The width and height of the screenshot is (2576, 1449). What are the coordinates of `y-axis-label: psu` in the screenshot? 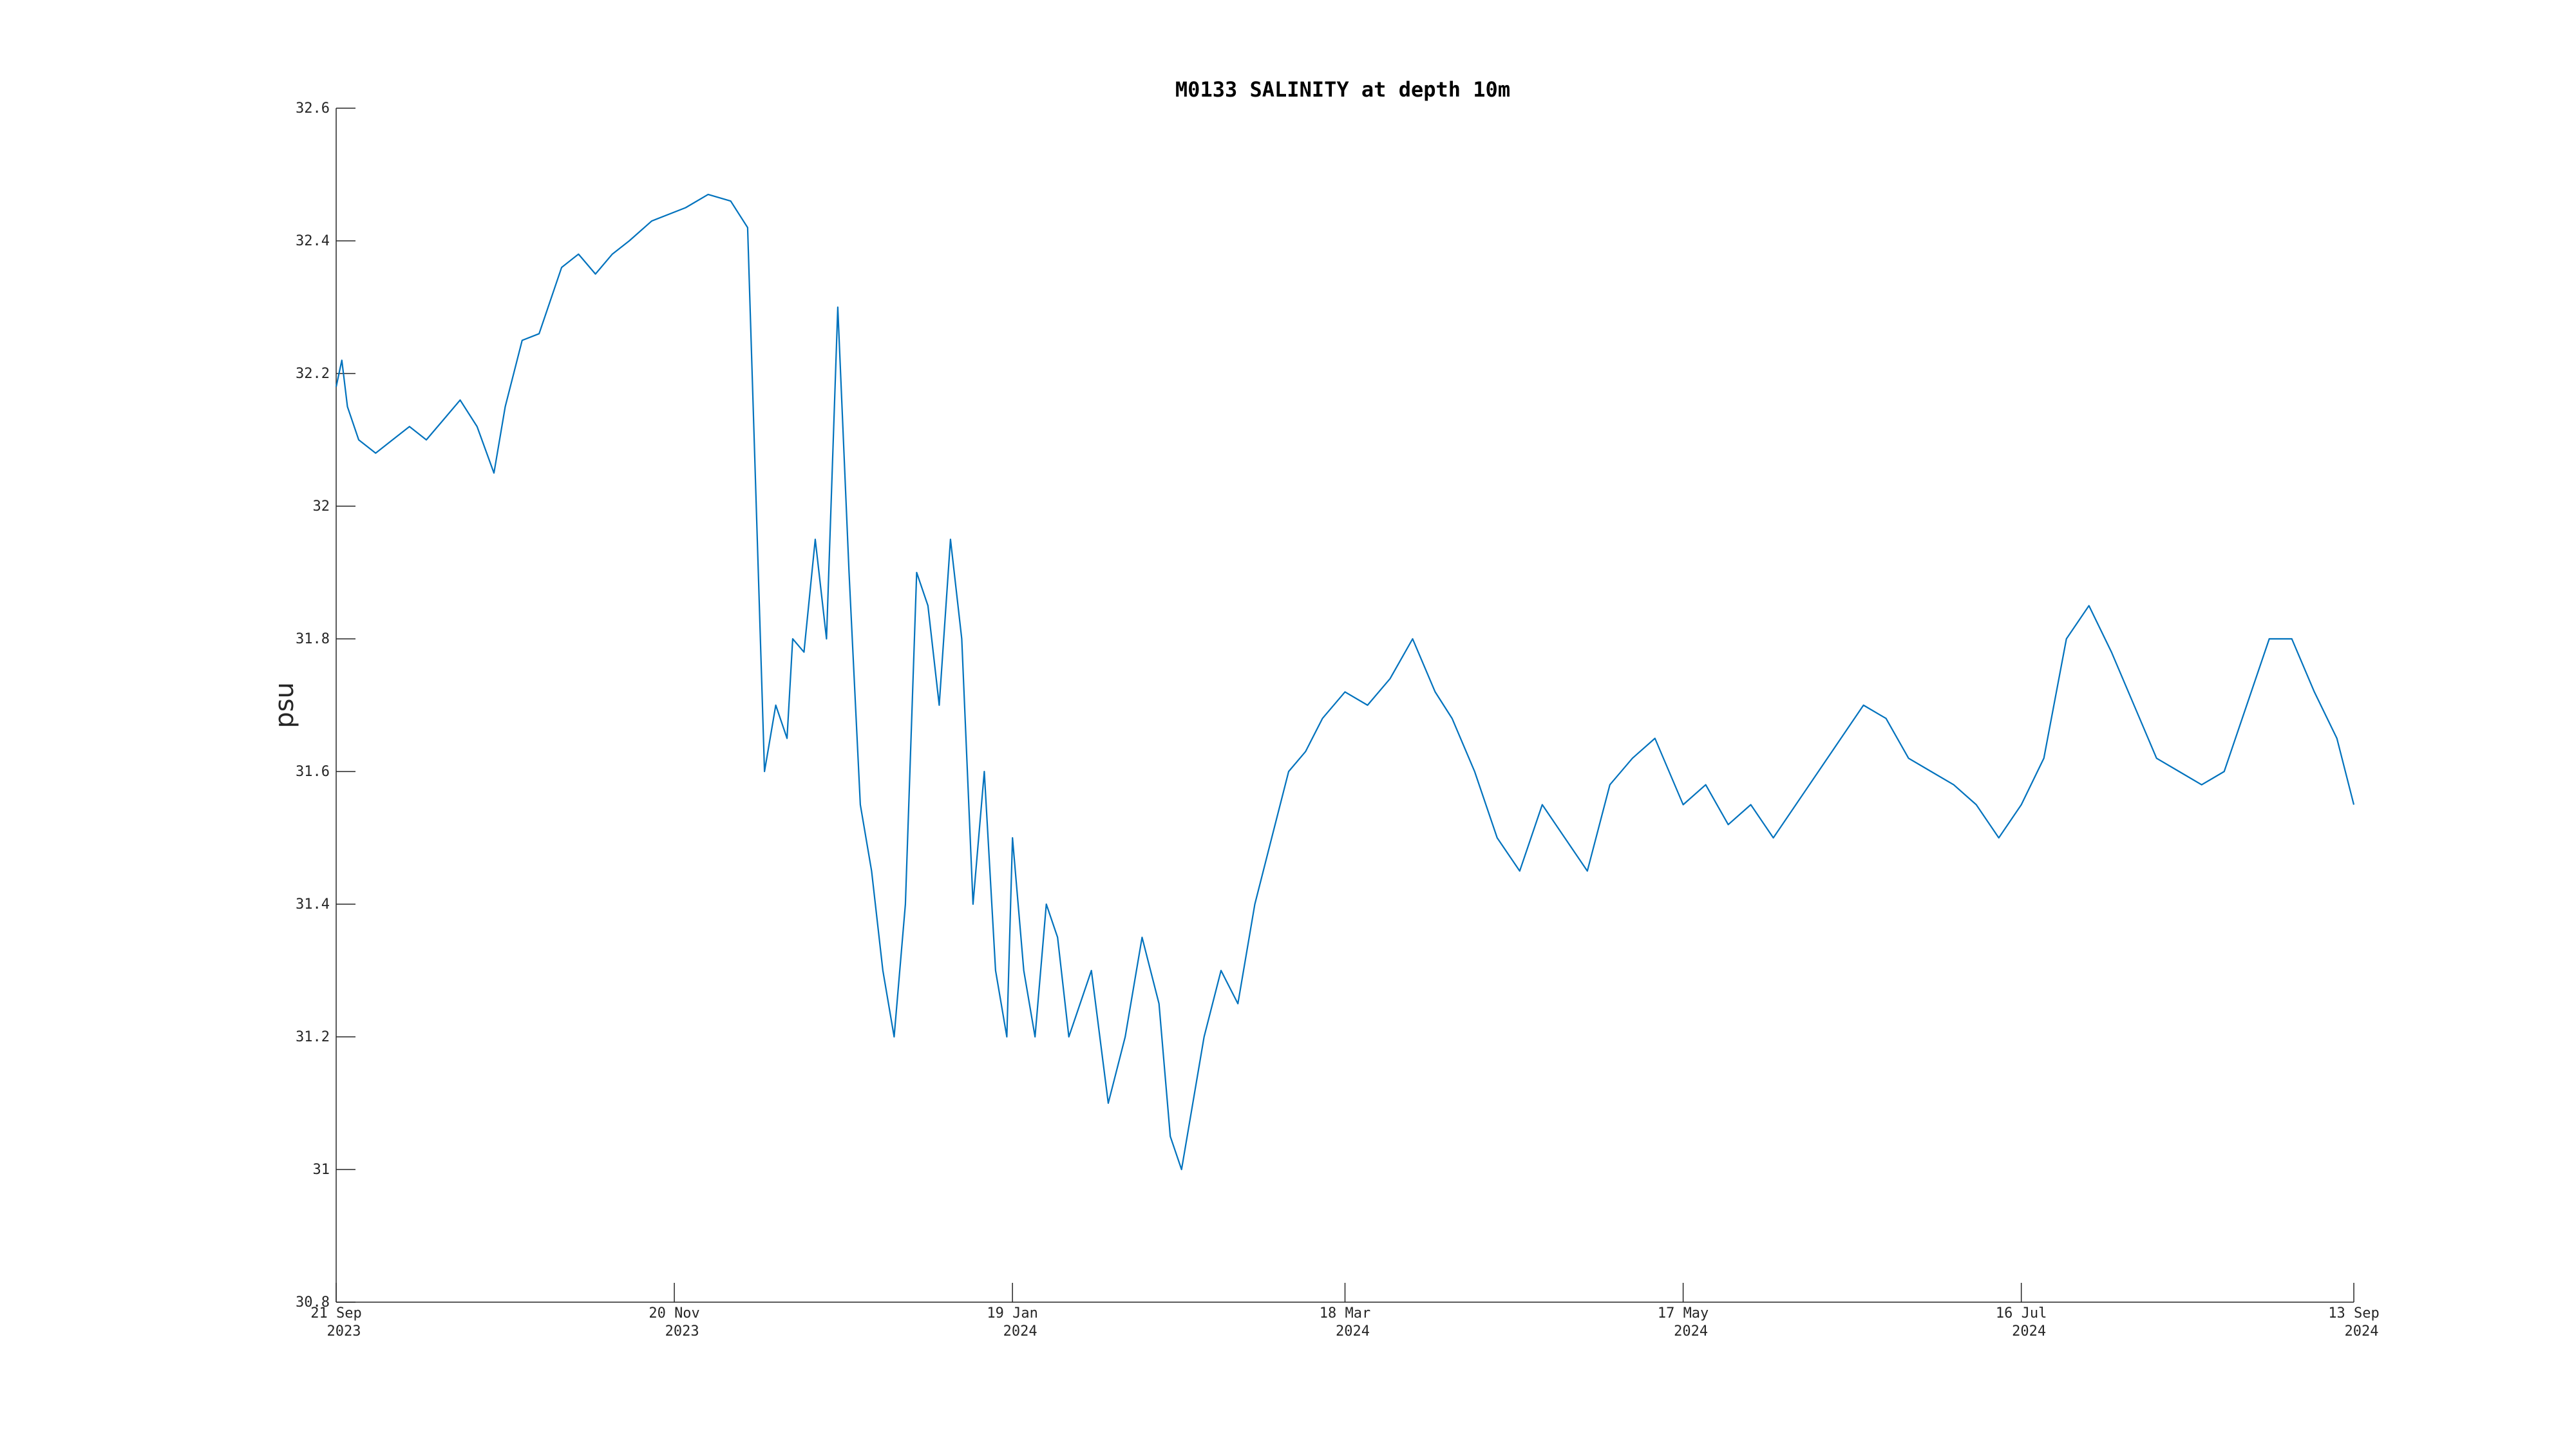 It's located at (285, 705).